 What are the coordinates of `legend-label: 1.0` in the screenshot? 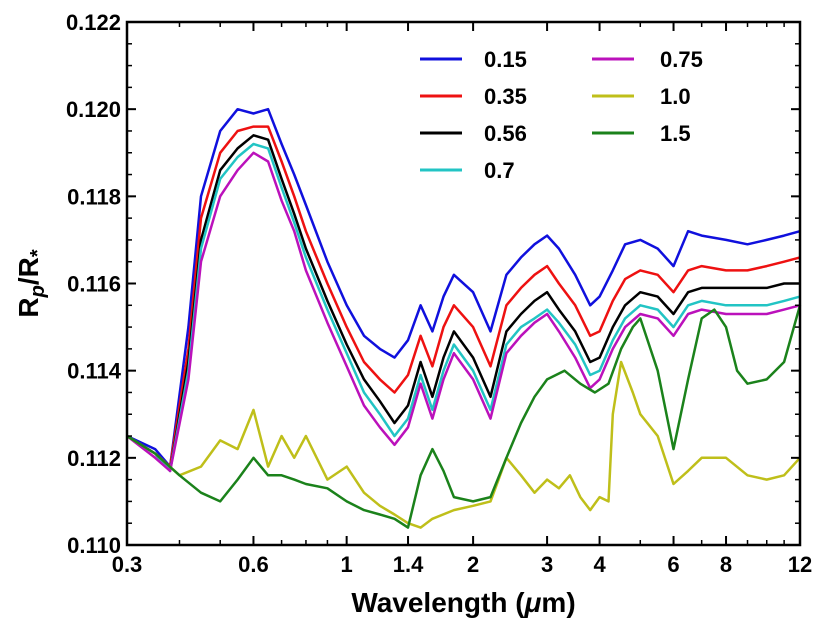 It's located at (675, 96).